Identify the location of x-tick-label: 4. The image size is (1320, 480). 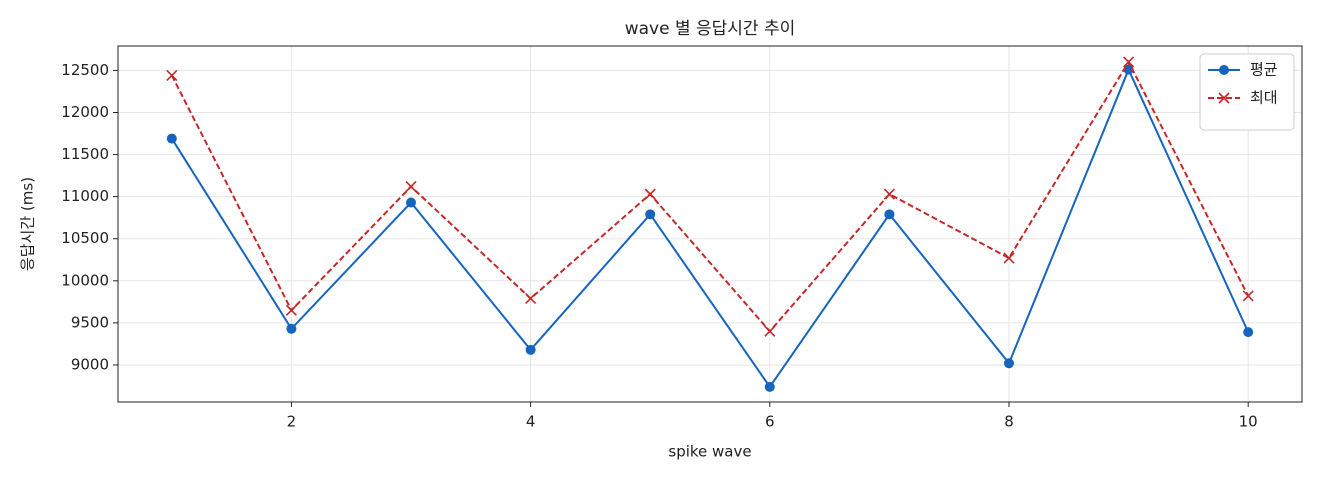
(531, 422).